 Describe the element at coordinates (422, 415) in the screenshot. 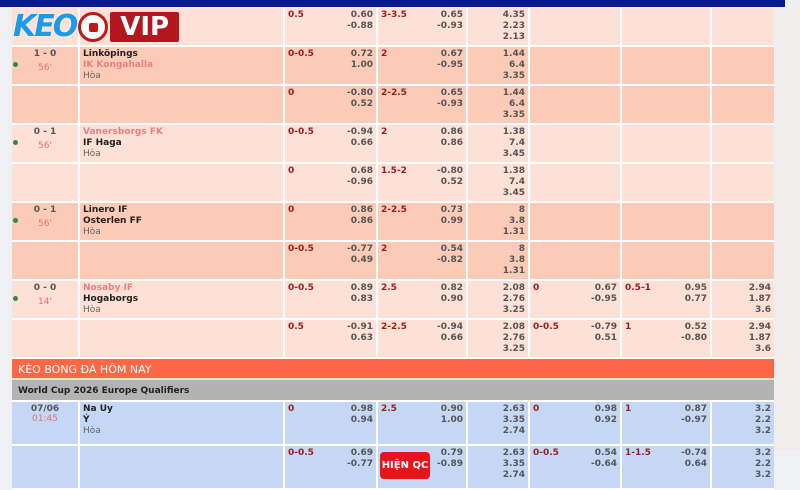

I see `over-under-cell-content: 2.5 0.90 1.00` at that location.